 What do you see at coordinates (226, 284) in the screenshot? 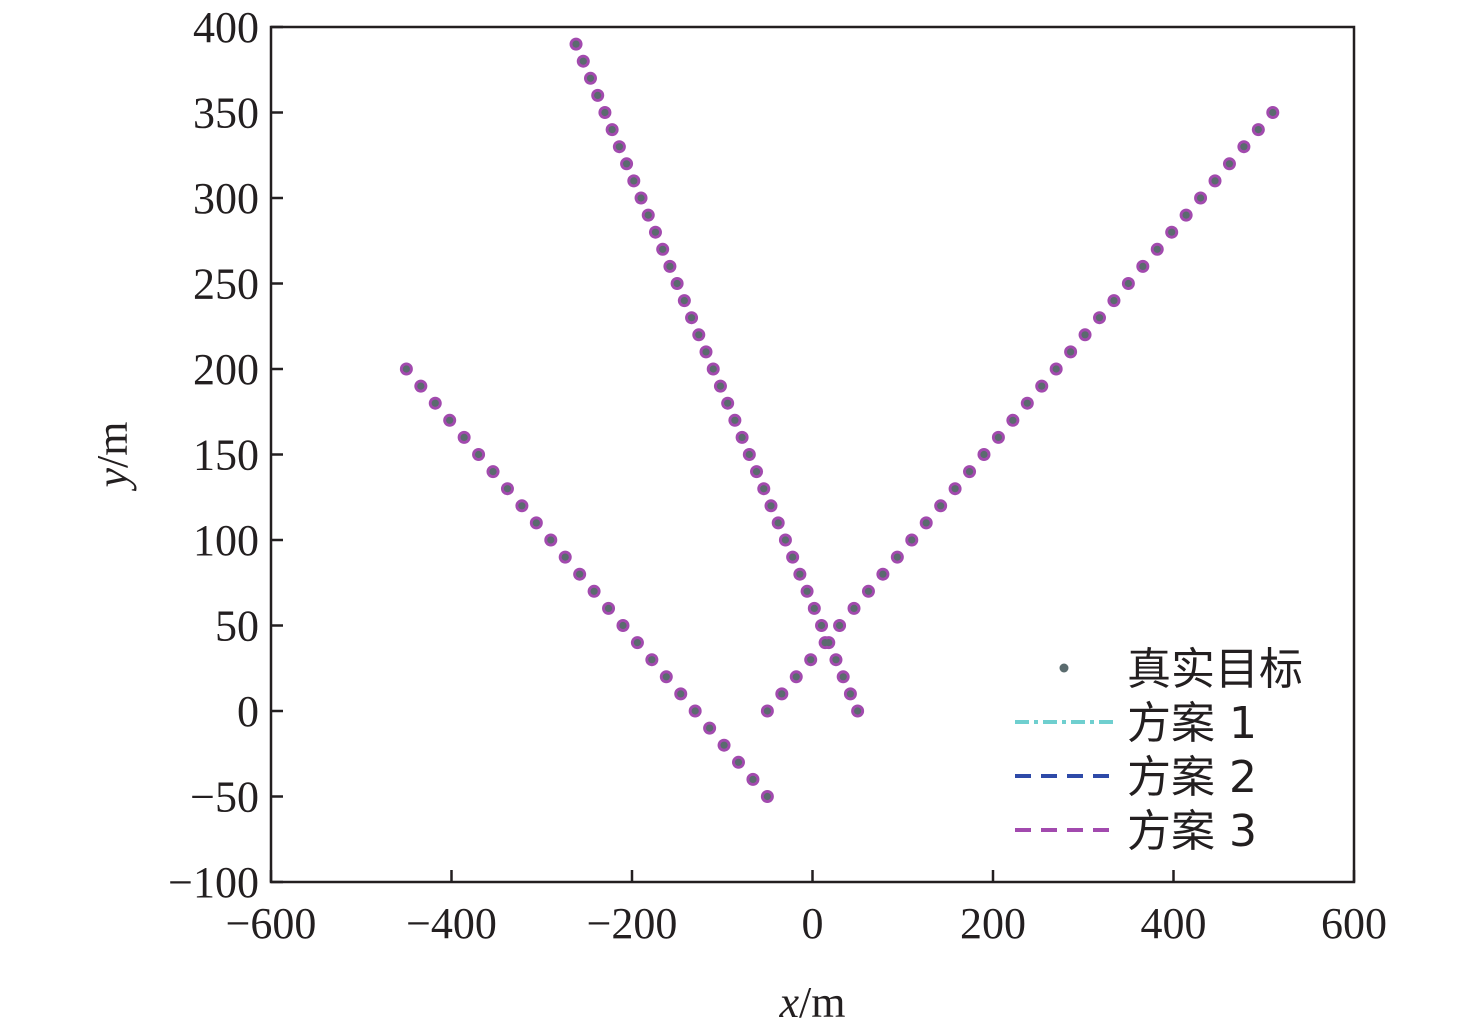
I see `y-tick-label: 250` at bounding box center [226, 284].